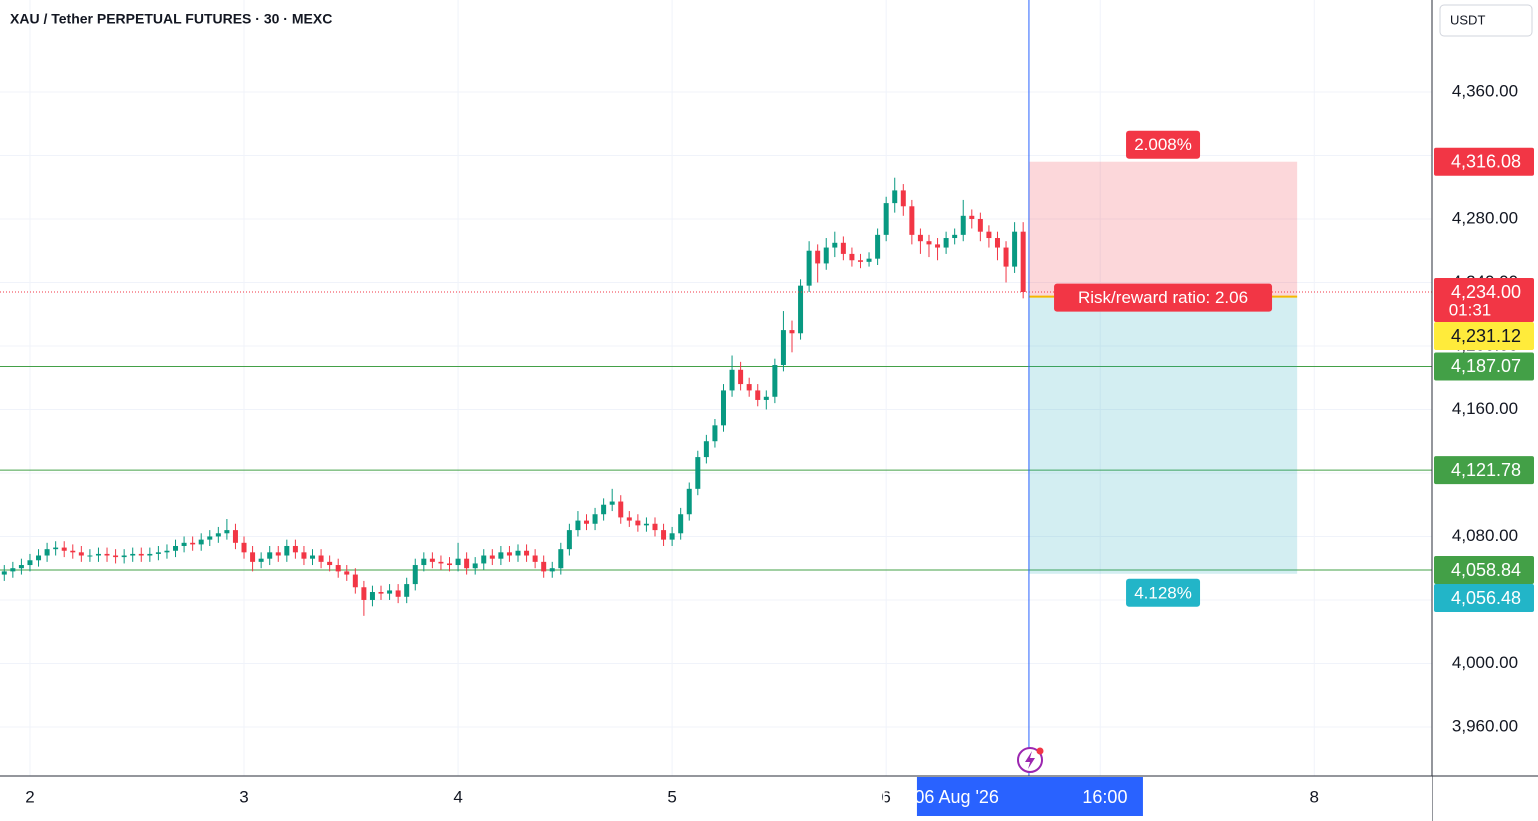 The width and height of the screenshot is (1538, 821). What do you see at coordinates (1485, 535) in the screenshot?
I see `y-tick-label: 4,080.00` at bounding box center [1485, 535].